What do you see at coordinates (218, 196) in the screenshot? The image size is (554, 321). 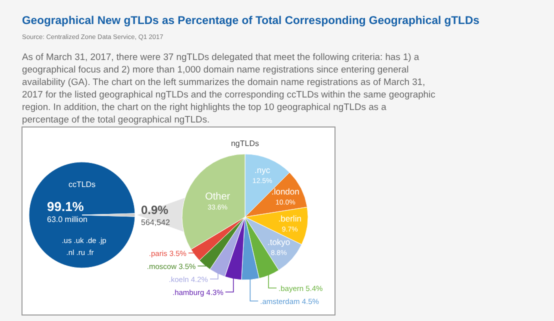 I see `slice-label: Other` at bounding box center [218, 196].